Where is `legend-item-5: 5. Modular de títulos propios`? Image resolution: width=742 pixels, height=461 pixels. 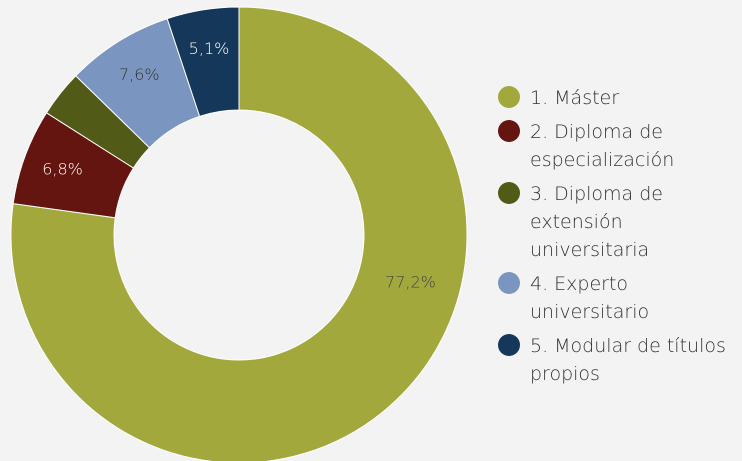 legend-item-5: 5. Modular de títulos propios is located at coordinates (618, 360).